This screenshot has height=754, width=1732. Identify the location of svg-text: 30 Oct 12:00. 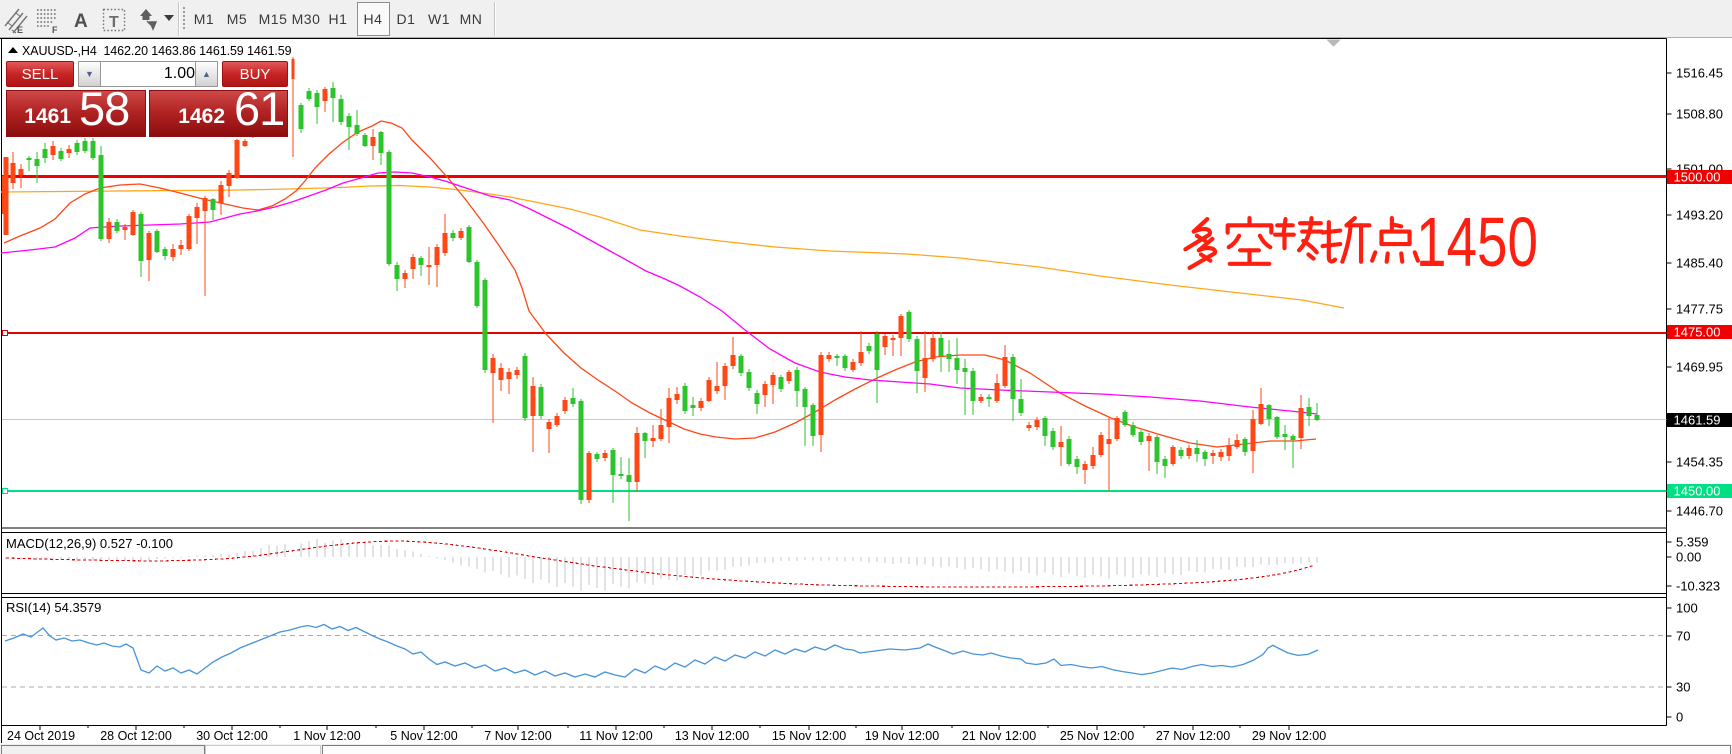
(232, 736).